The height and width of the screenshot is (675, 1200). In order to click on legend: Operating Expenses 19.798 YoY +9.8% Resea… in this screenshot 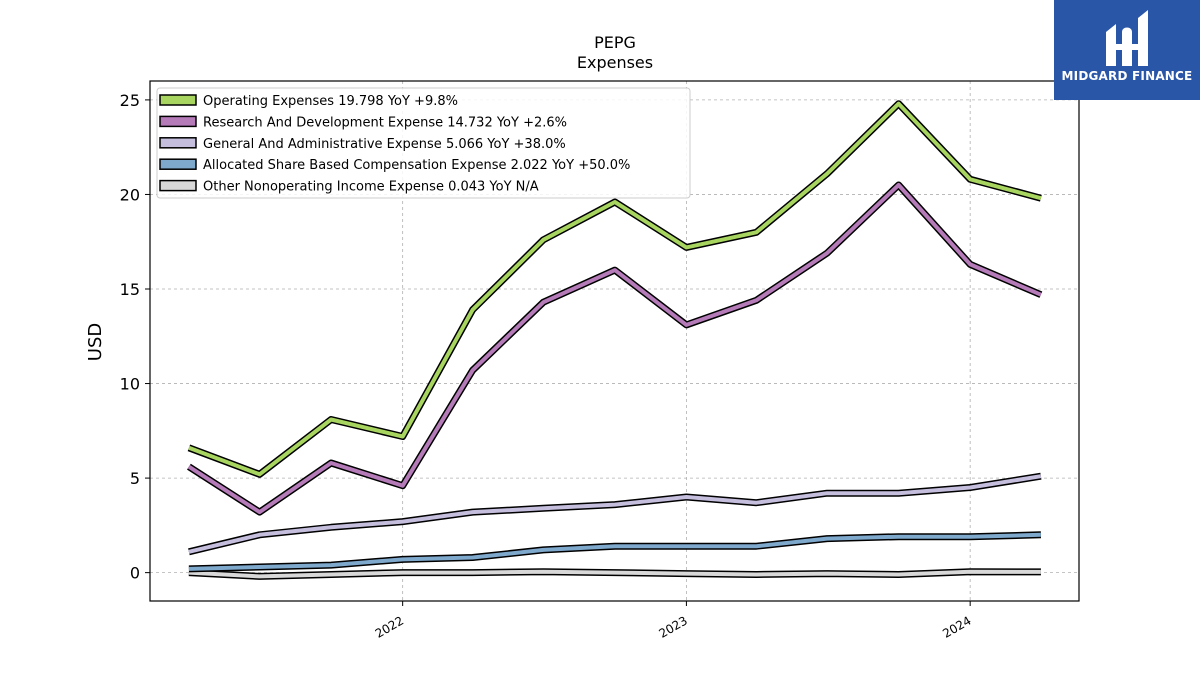, I will do `click(423, 143)`.